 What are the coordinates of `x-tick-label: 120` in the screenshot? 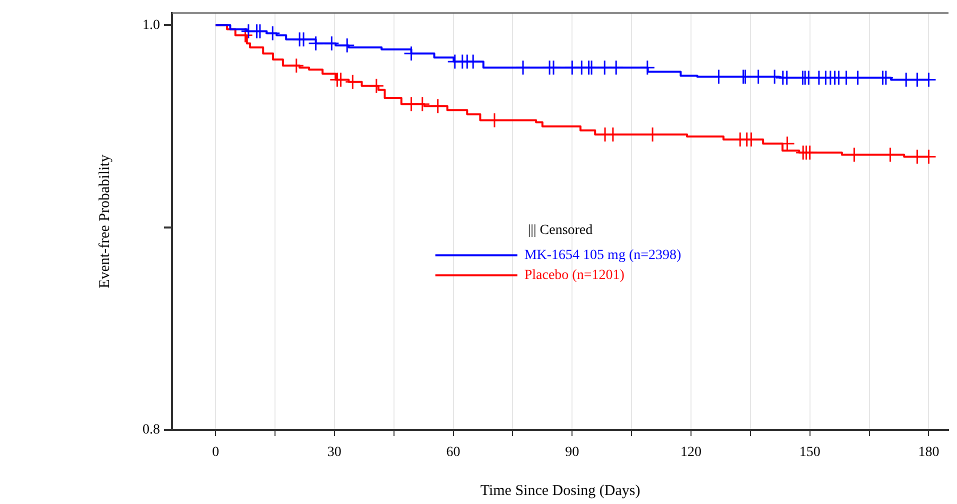 It's located at (691, 452).